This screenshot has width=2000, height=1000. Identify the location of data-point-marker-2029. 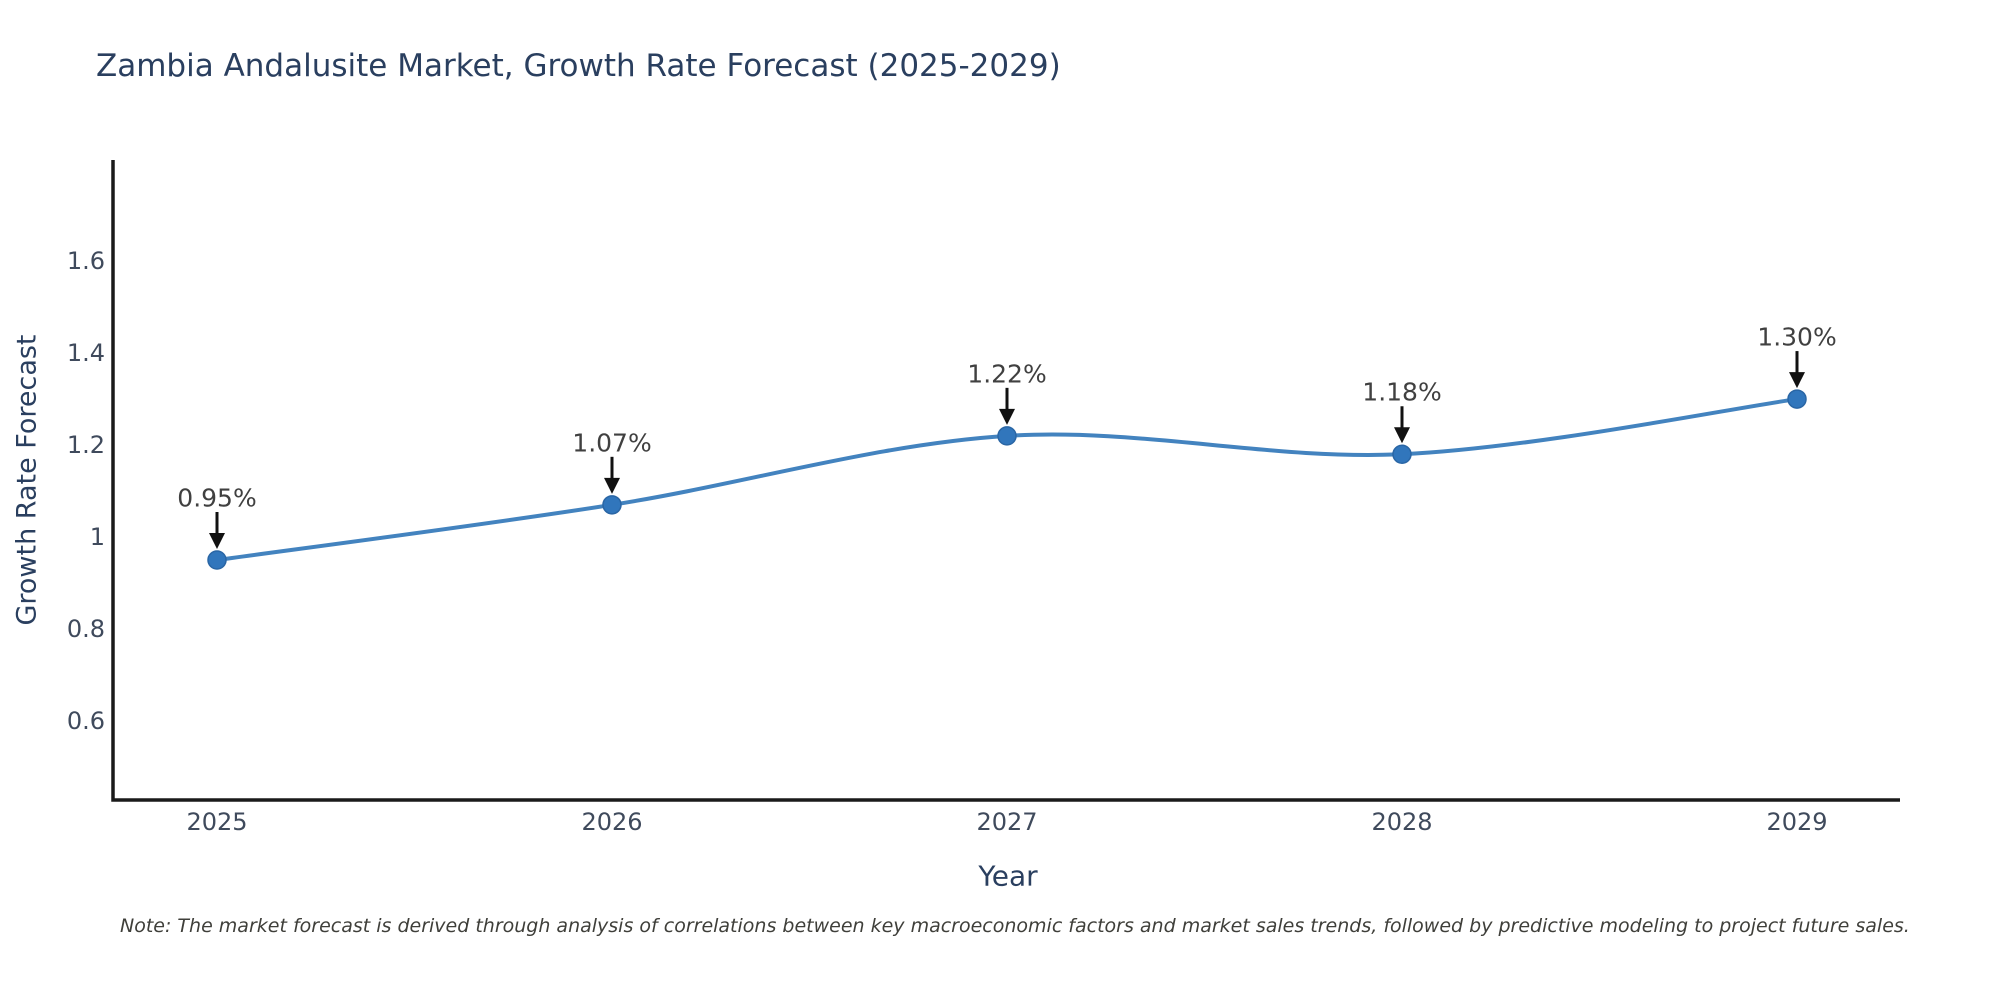
(1797, 399).